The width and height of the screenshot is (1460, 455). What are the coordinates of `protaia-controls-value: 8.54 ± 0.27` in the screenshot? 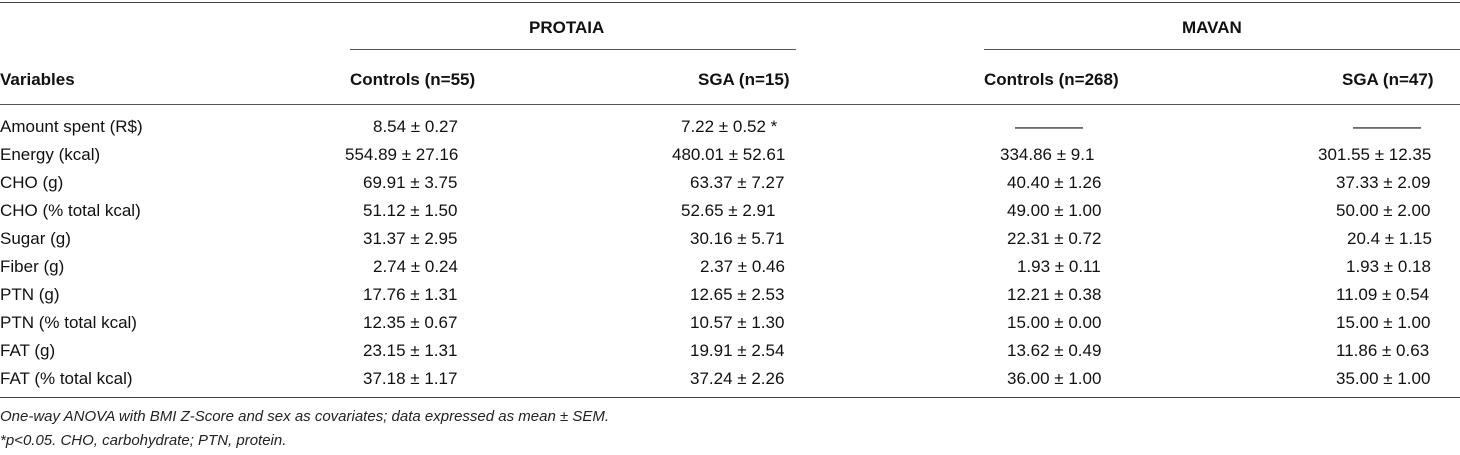 It's located at (415, 126).